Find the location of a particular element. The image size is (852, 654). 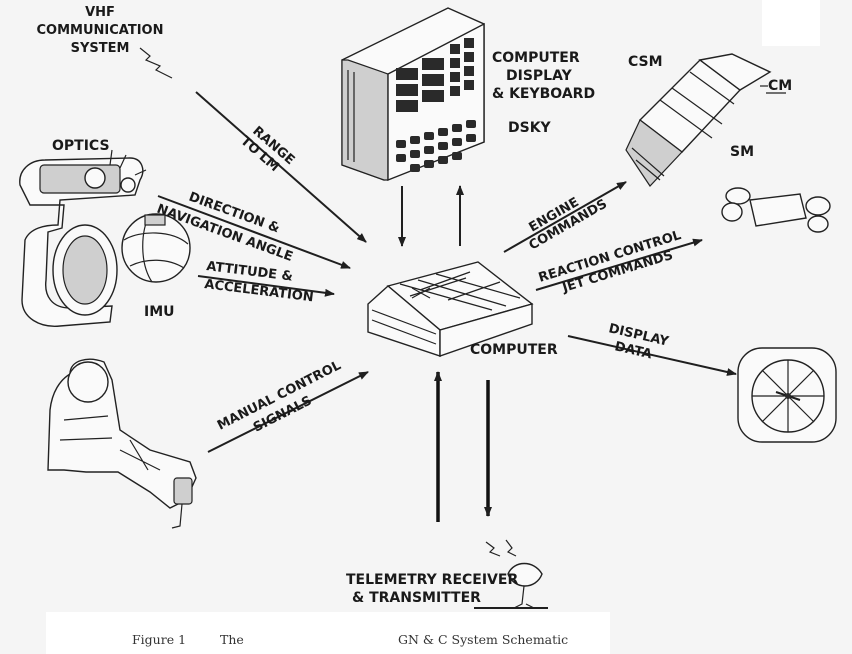

caption-strip is located at coordinates (328, 633).